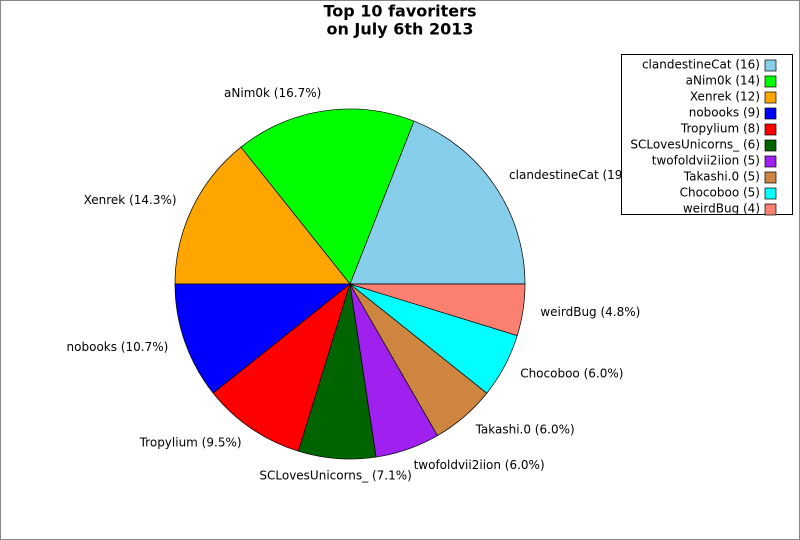  I want to click on slice-label: SCLovesUnicorns_ (7.1%), so click(335, 475).